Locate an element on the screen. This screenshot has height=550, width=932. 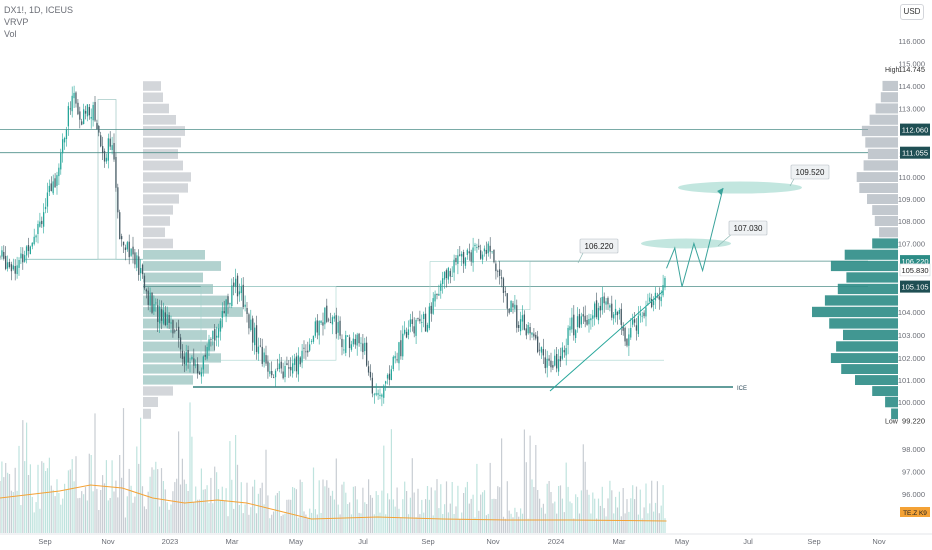
indicator-vrvp: VRVP is located at coordinates (16, 22).